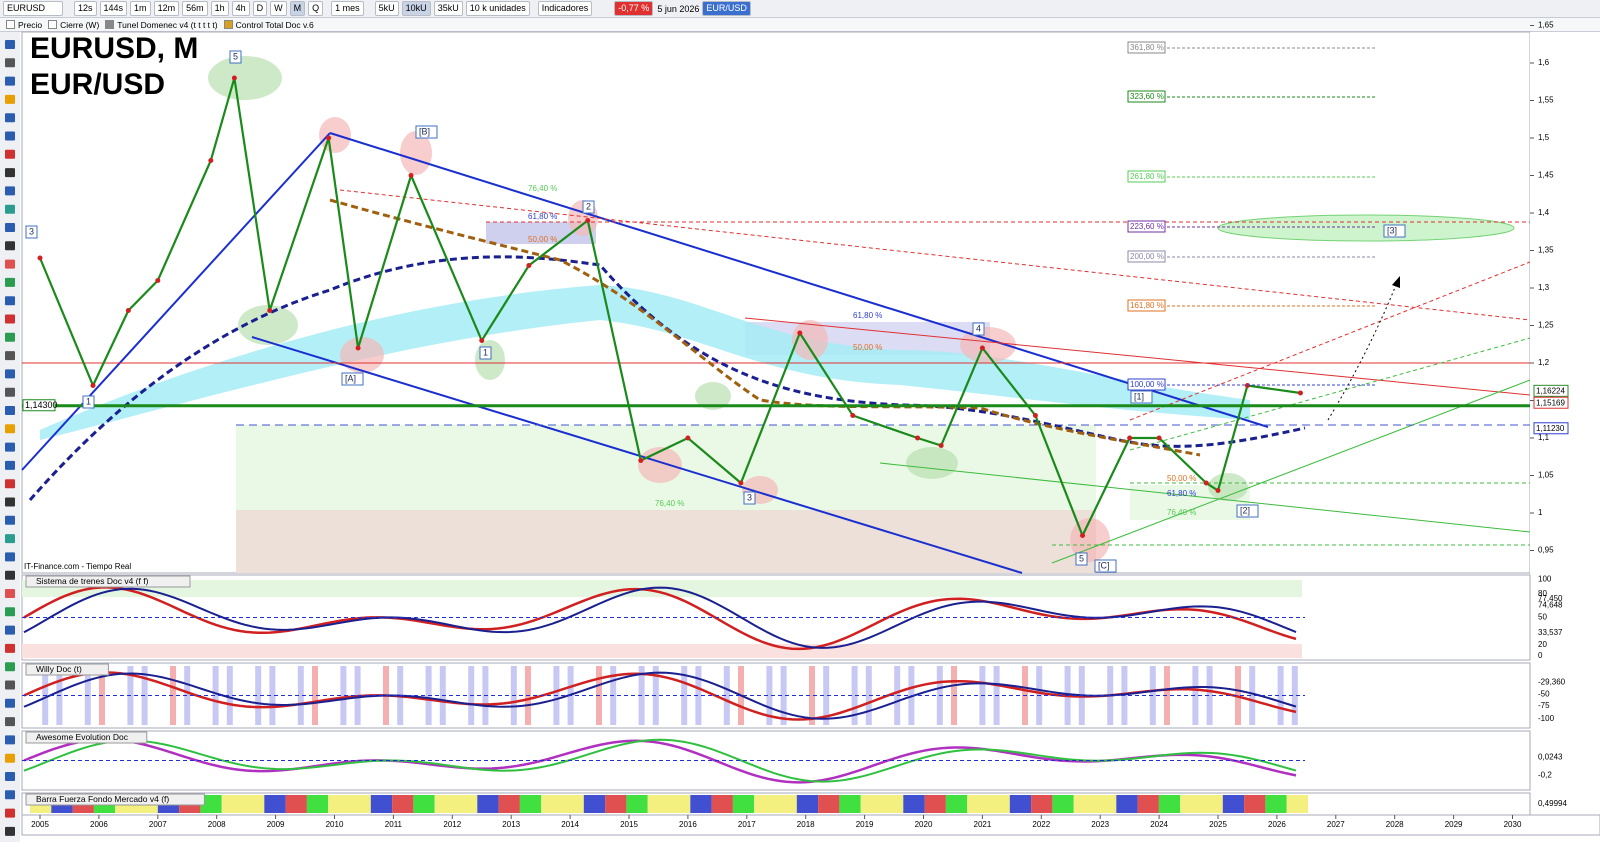 The width and height of the screenshot is (1600, 861). What do you see at coordinates (297, 8) in the screenshot?
I see `timeframe-button: M` at bounding box center [297, 8].